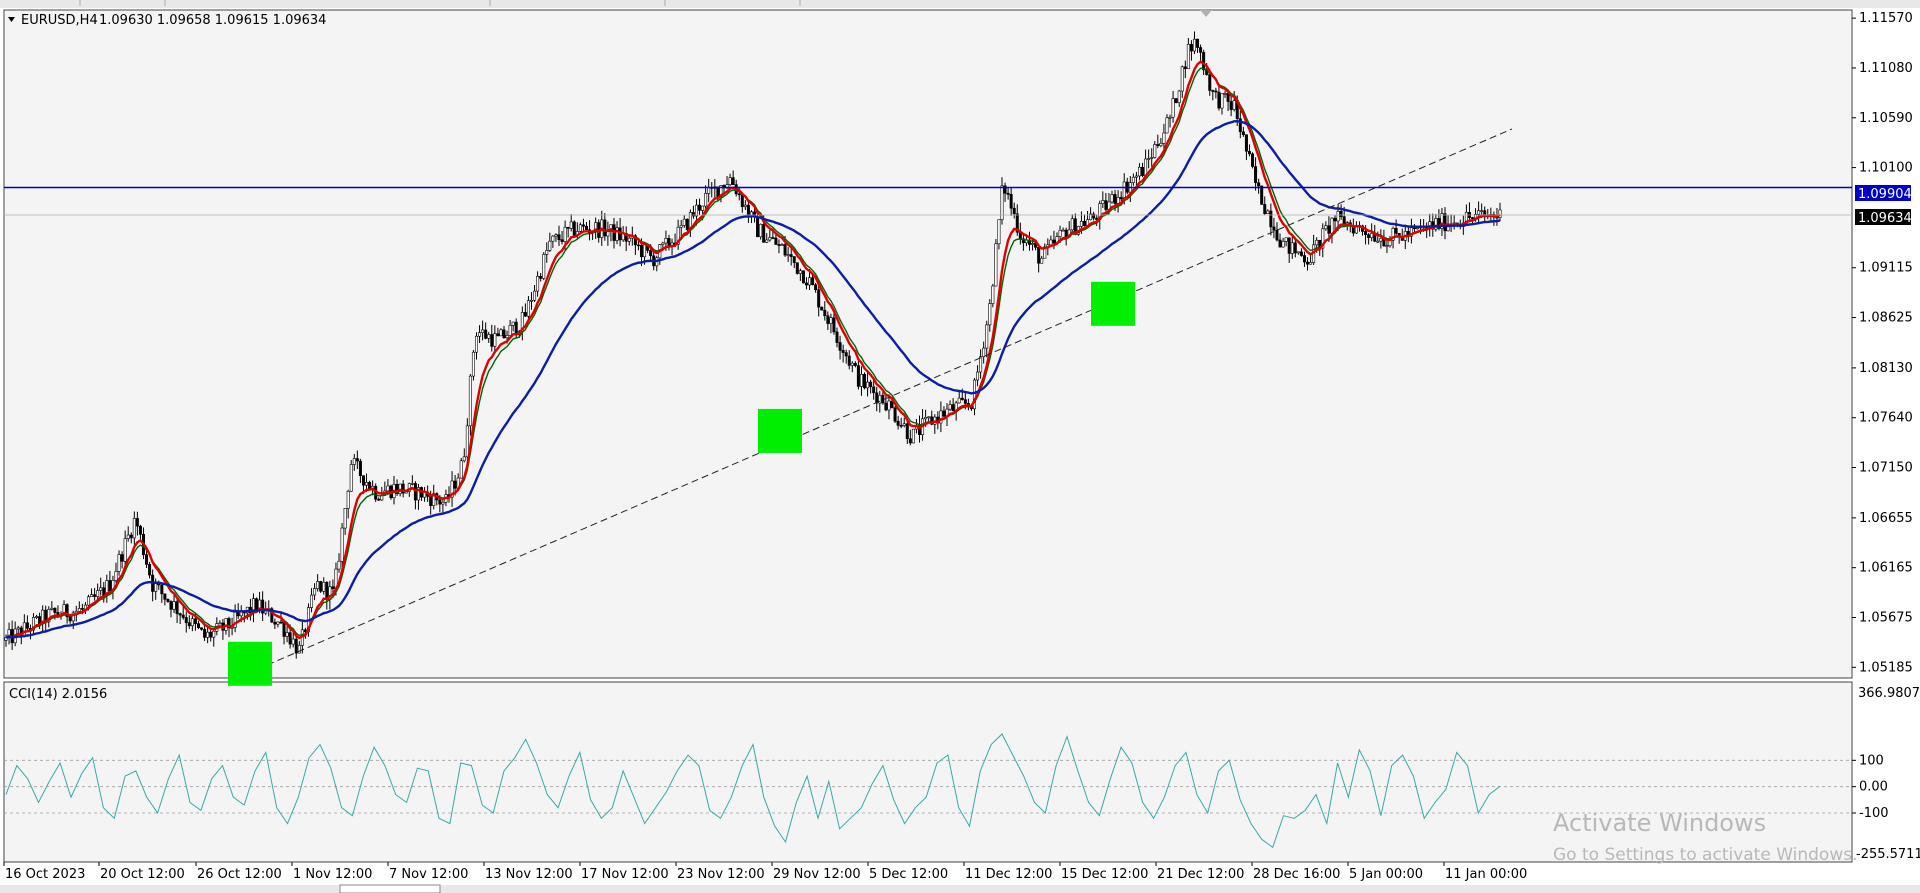 The height and width of the screenshot is (893, 1920). What do you see at coordinates (1486, 874) in the screenshot?
I see `time-tick-label: 11 Jan 00:00` at bounding box center [1486, 874].